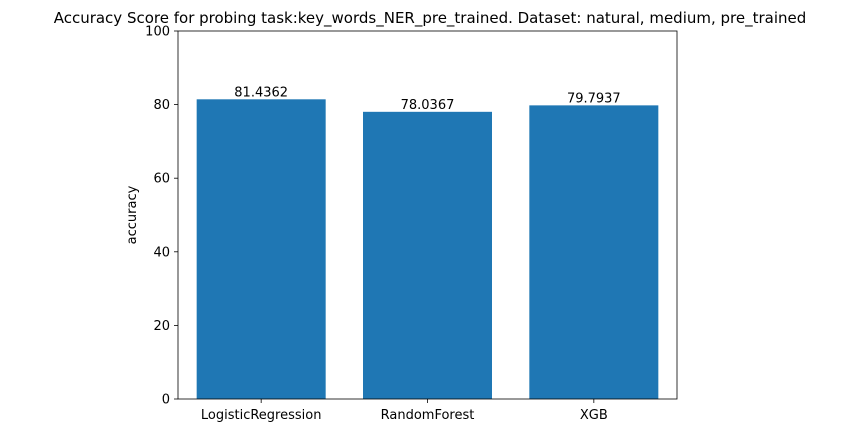 The height and width of the screenshot is (437, 857). Describe the element at coordinates (594, 415) in the screenshot. I see `x-tick-label: XGB` at that location.